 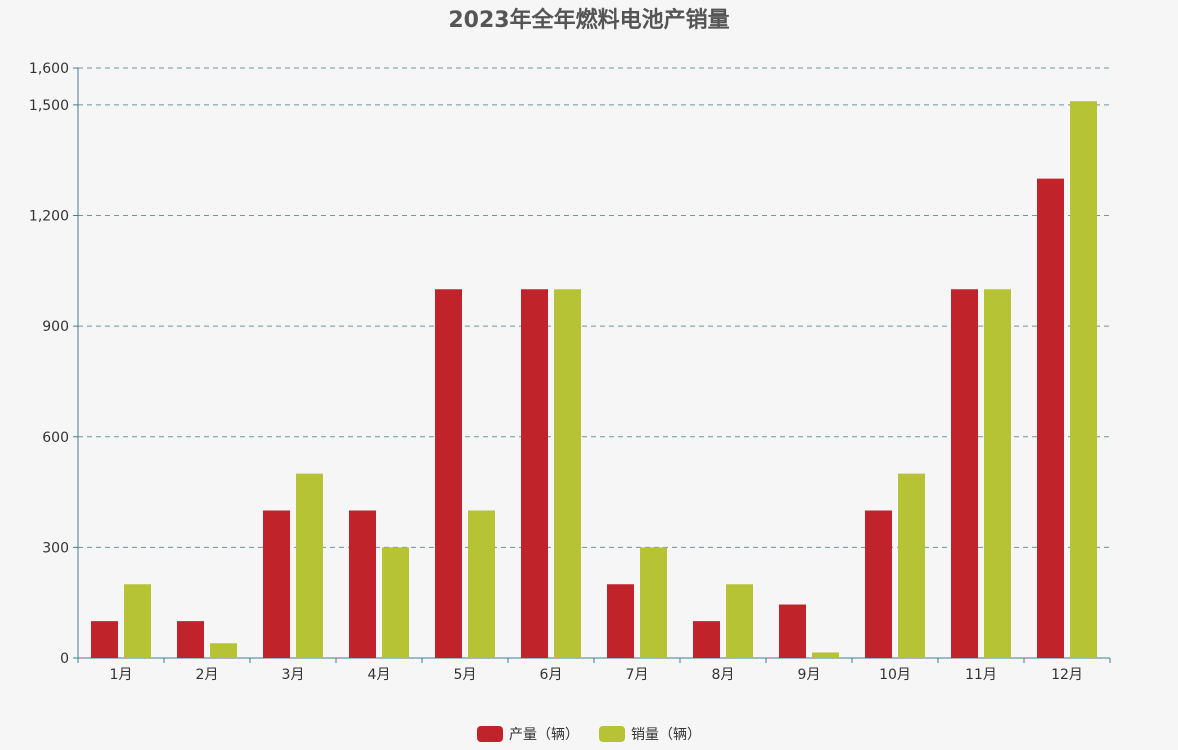 What do you see at coordinates (121, 675) in the screenshot?
I see `x-tick-label: 1月` at bounding box center [121, 675].